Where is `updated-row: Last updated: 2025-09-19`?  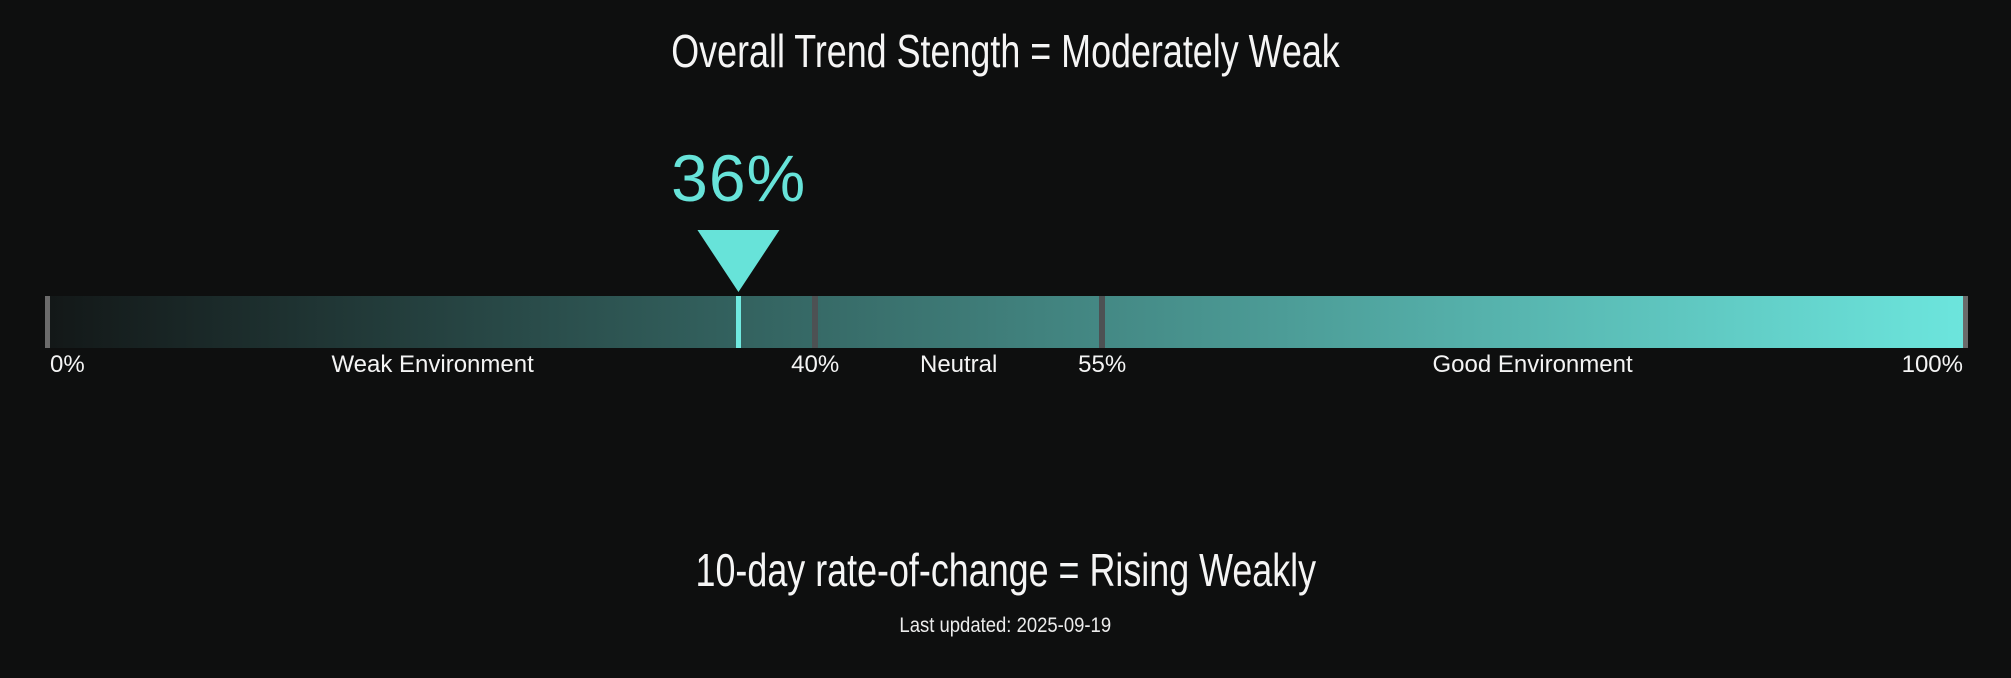 updated-row: Last updated: 2025-09-19 is located at coordinates (1005, 626).